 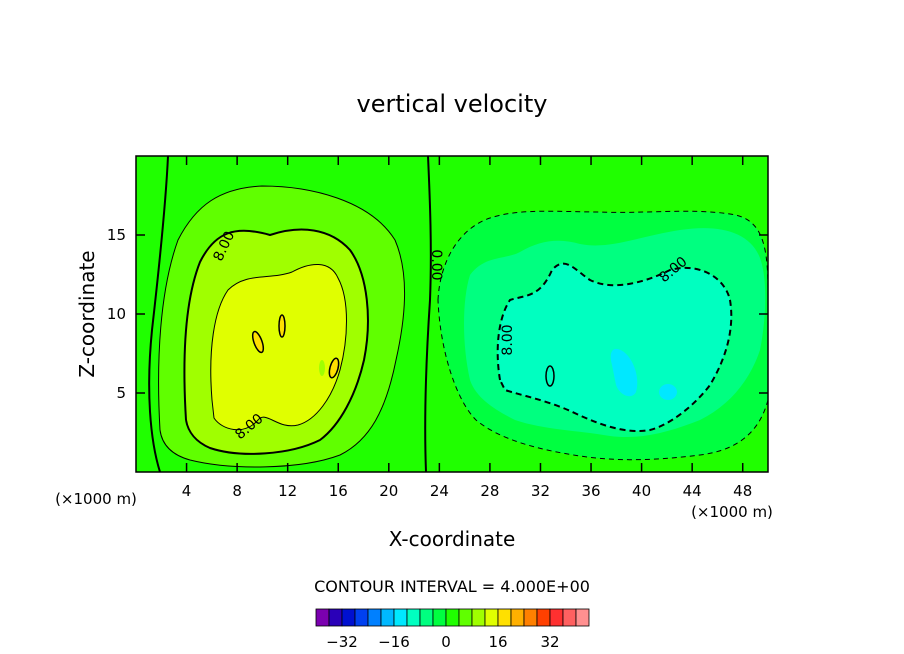 What do you see at coordinates (428, 314) in the screenshot?
I see `contour-zero-mid` at bounding box center [428, 314].